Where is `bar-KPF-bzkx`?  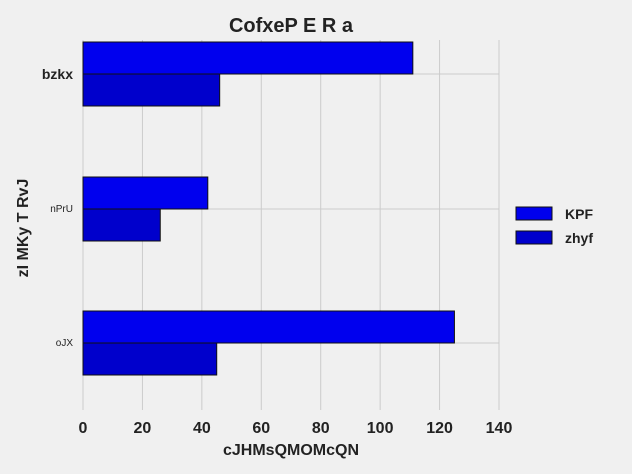
bar-KPF-bzkx is located at coordinates (248, 58).